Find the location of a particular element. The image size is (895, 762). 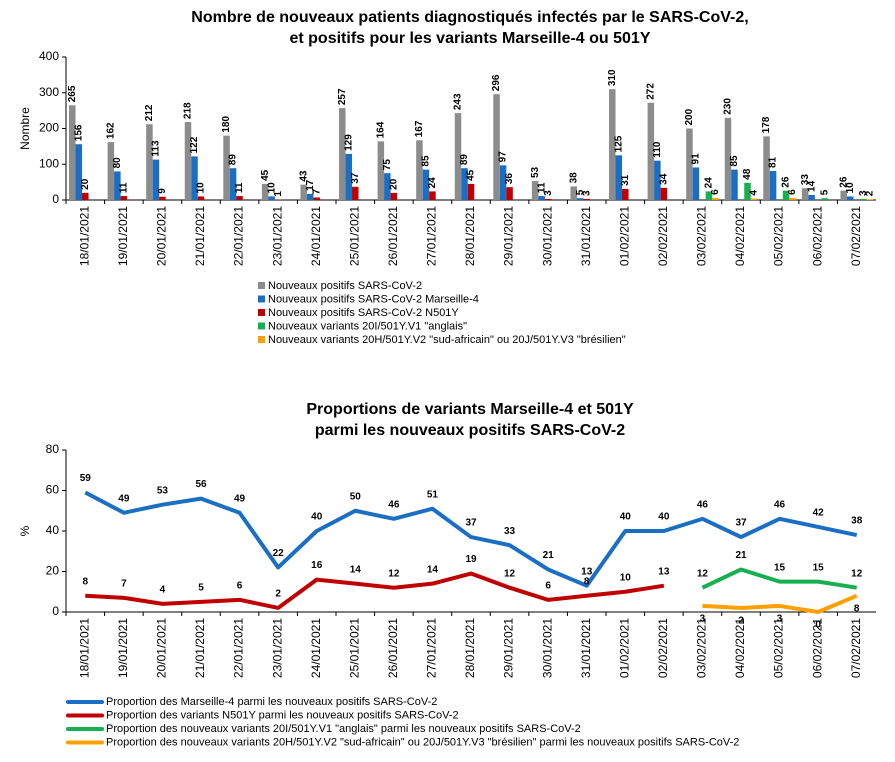

value-label: 59 is located at coordinates (86, 478).